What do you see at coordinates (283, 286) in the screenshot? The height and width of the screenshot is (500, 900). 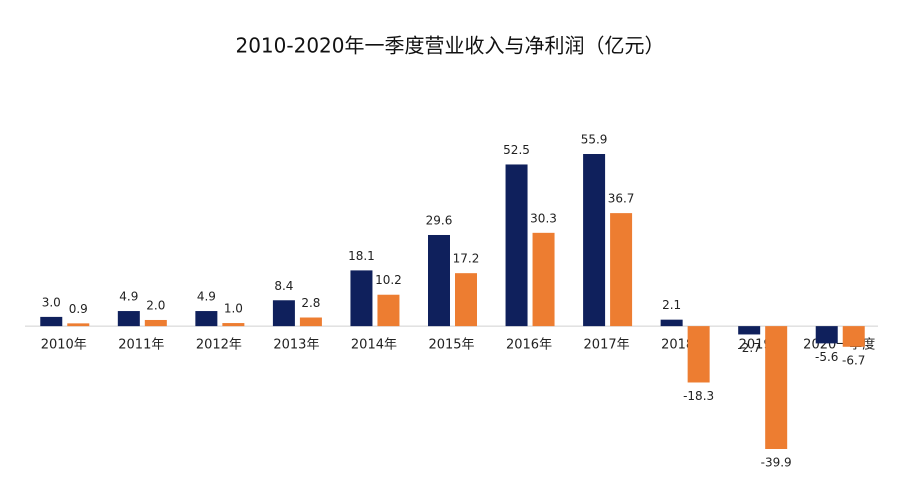 I see `data-label: 8.4` at bounding box center [283, 286].